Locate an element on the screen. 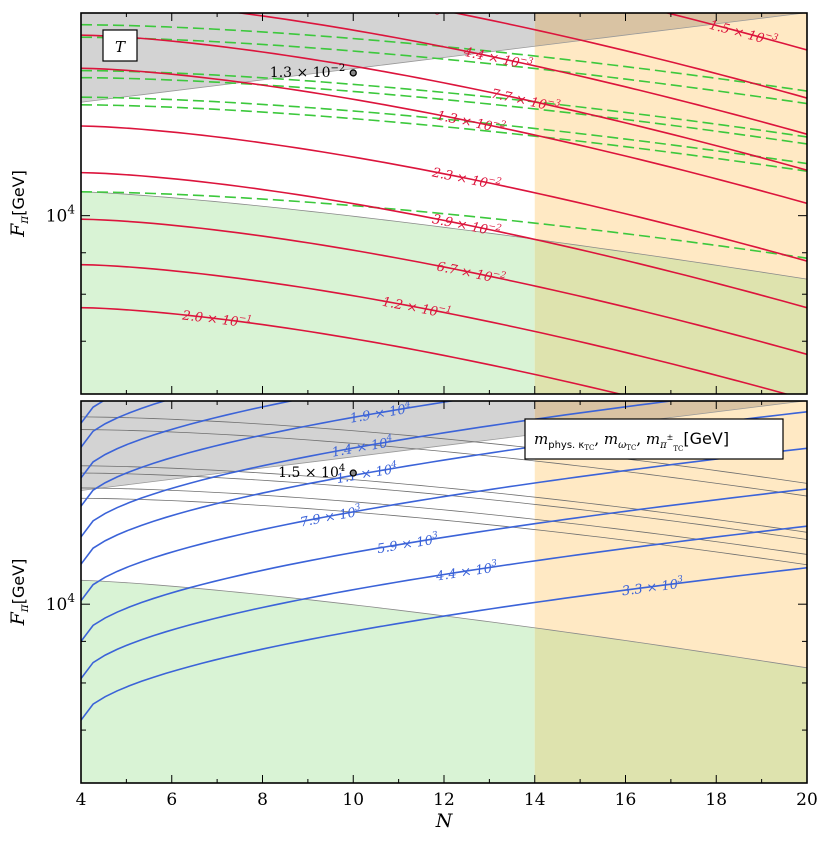 The width and height of the screenshot is (831, 851). contour-label-mantissa: 3.3 × 10 is located at coordinates (650, 588).